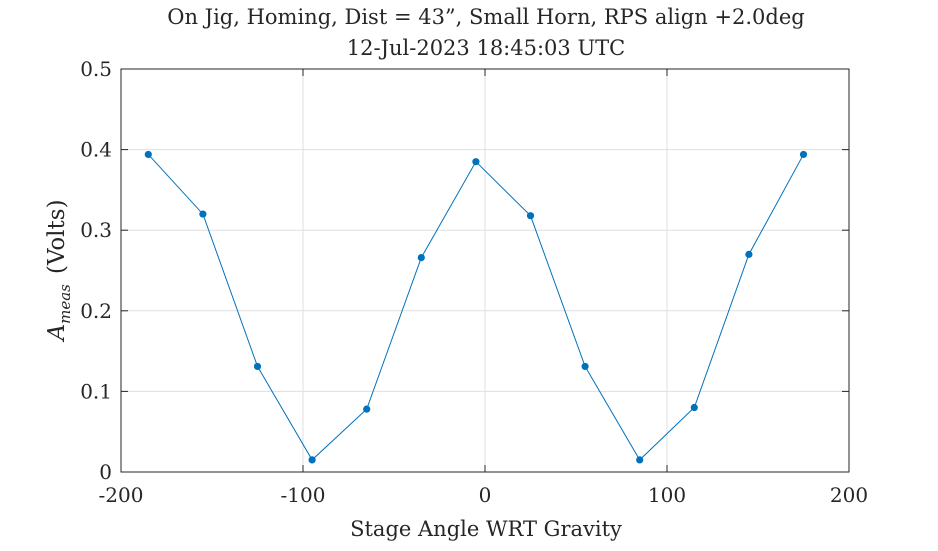  Describe the element at coordinates (485, 495) in the screenshot. I see `x-tick-label: 0` at that location.